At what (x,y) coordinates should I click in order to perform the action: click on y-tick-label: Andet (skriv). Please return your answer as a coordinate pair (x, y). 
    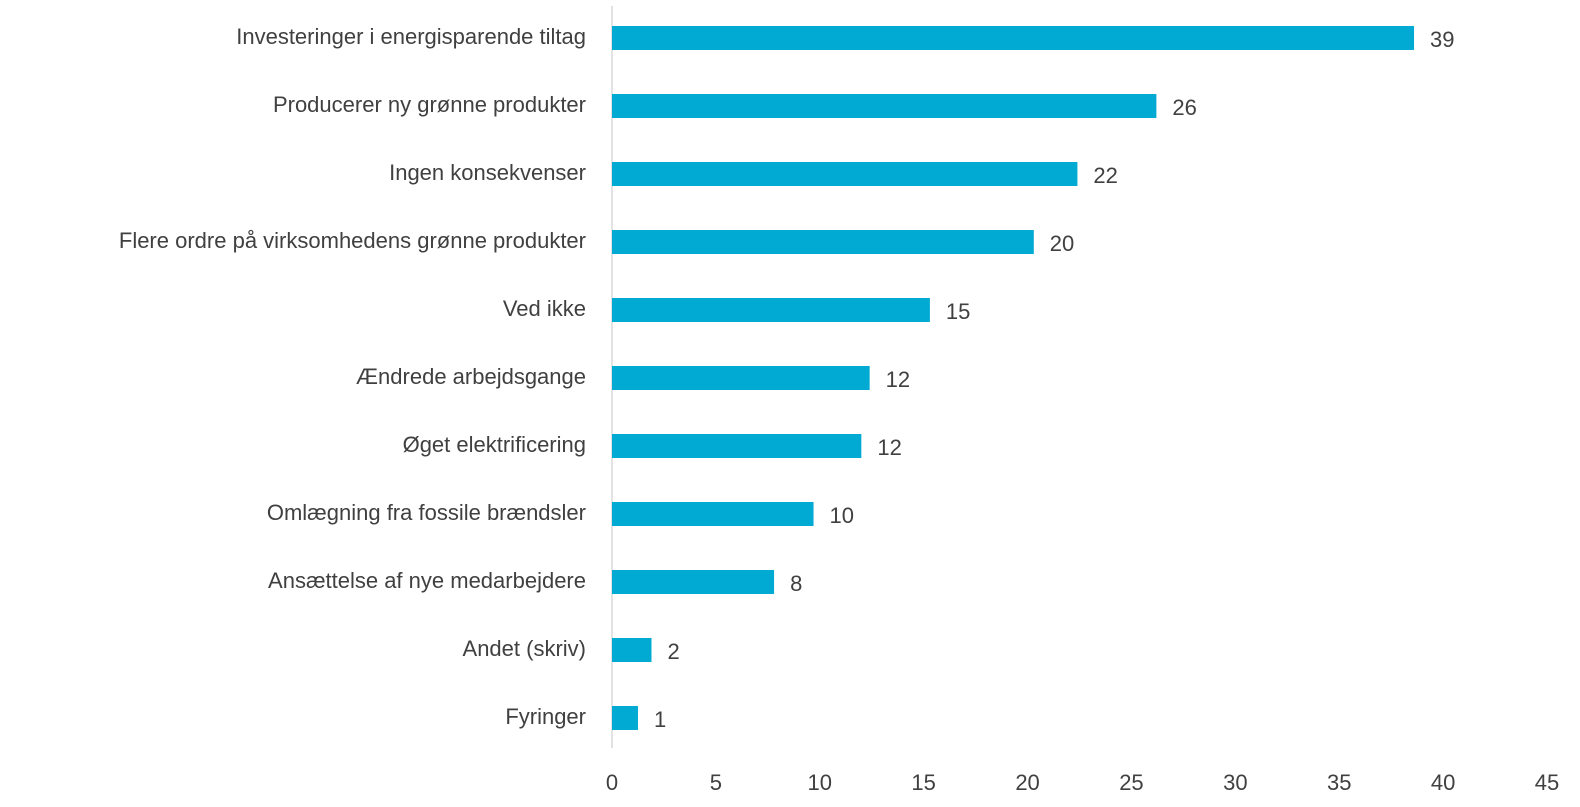
    Looking at the image, I should click on (524, 648).